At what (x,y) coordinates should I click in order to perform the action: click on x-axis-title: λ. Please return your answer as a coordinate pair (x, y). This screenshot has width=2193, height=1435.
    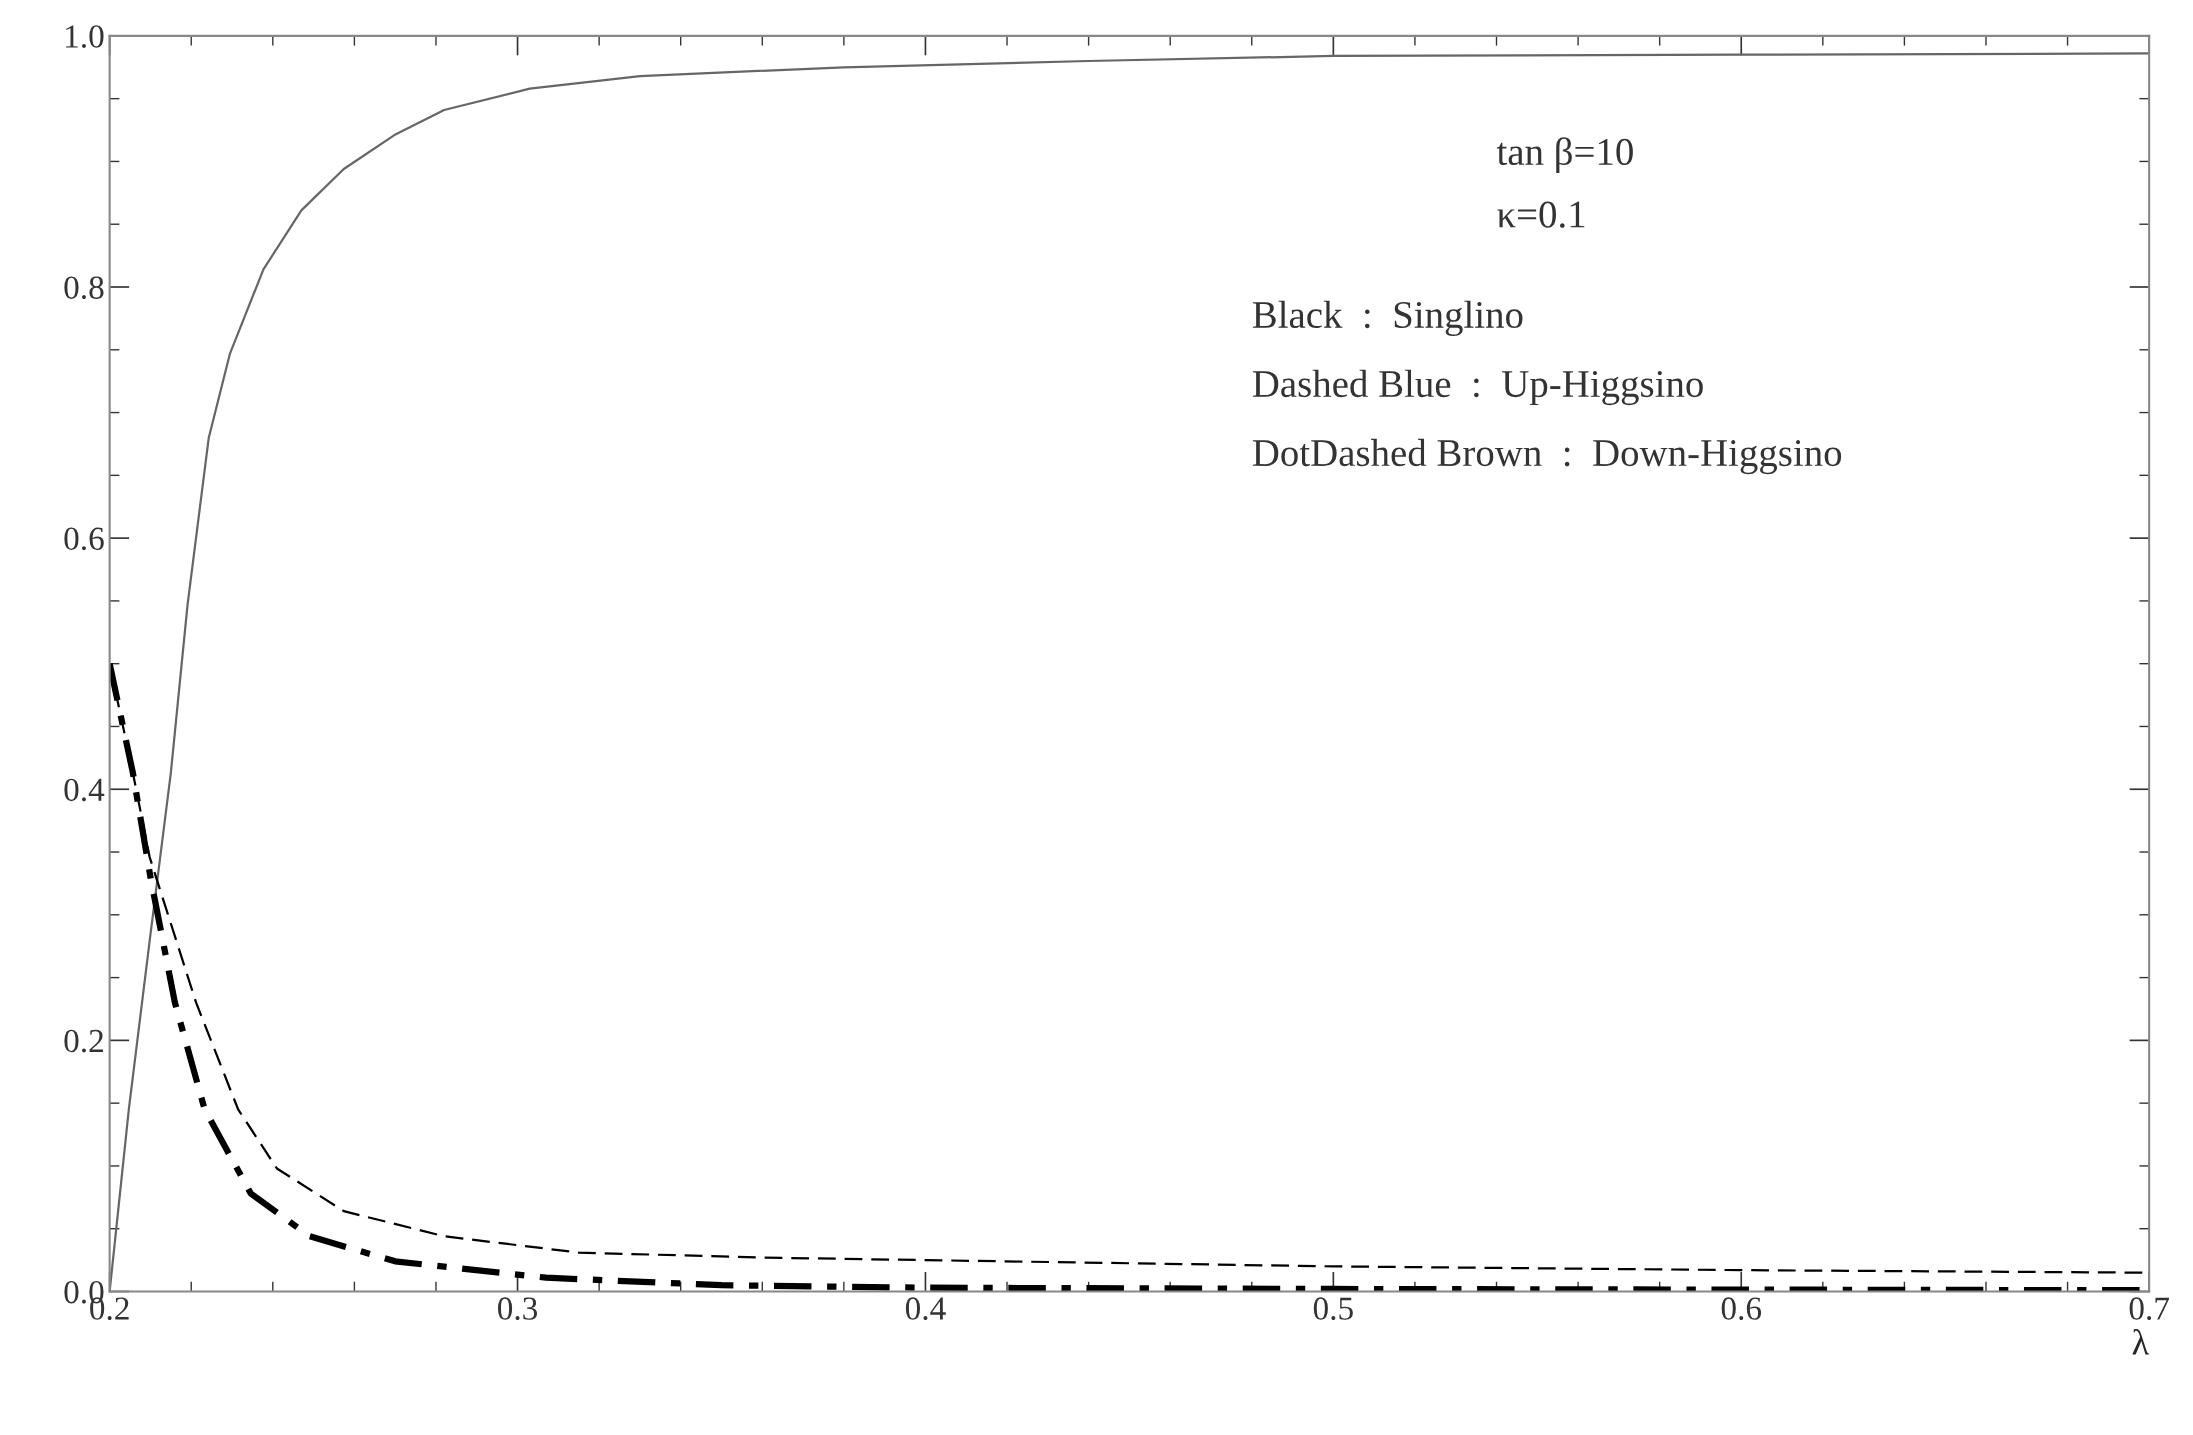
    Looking at the image, I should click on (2140, 1342).